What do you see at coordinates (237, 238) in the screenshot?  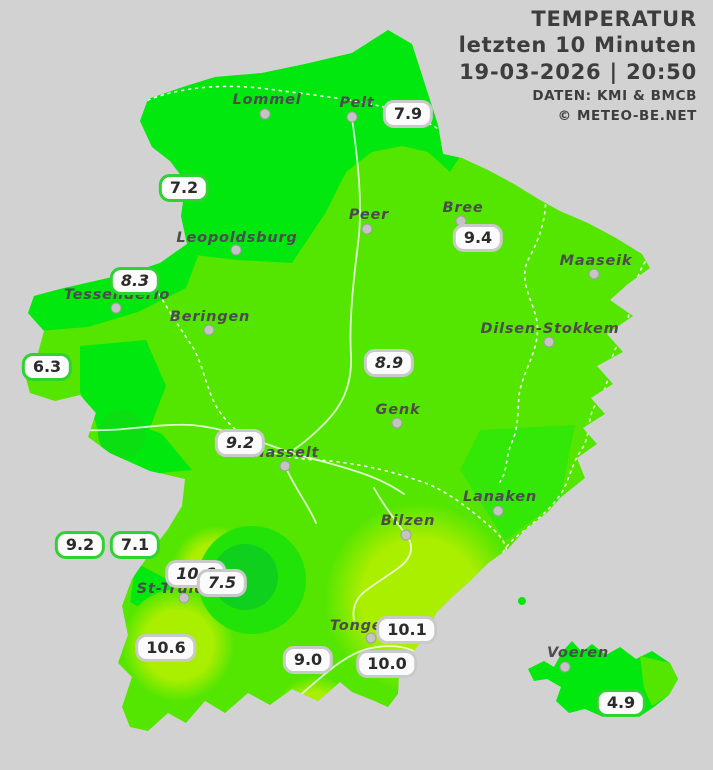 I see `city-label: Leopoldsburg` at bounding box center [237, 238].